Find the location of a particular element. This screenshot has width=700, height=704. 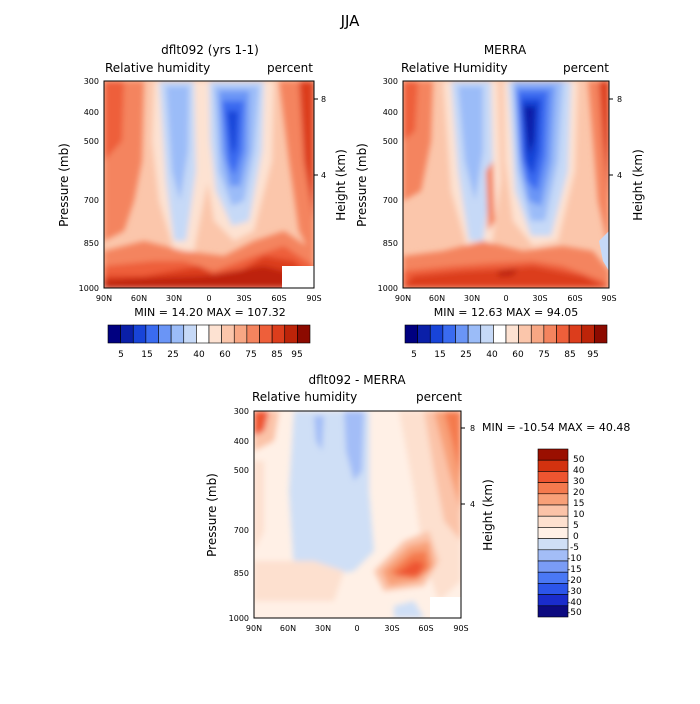

colorbar-label: -15 is located at coordinates (574, 570).